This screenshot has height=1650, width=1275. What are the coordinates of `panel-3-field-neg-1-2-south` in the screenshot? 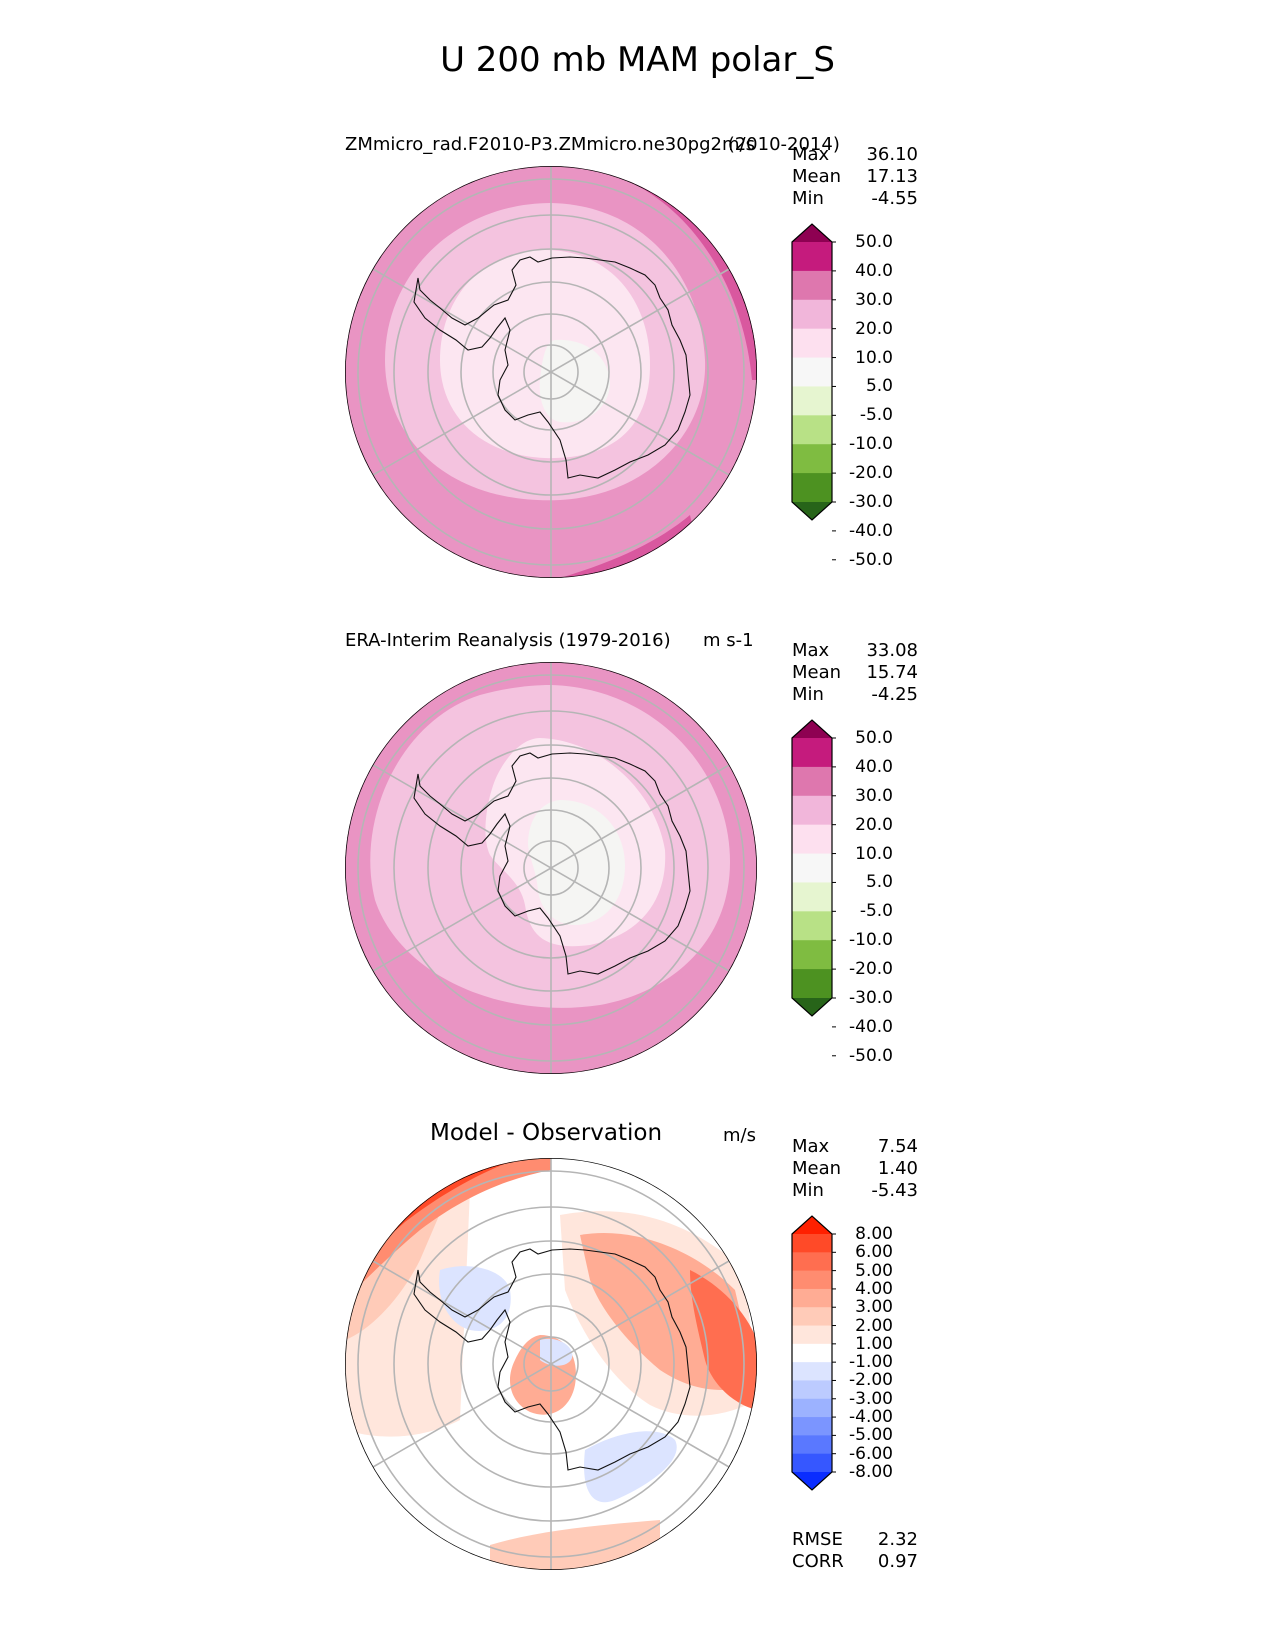 It's located at (630, 1467).